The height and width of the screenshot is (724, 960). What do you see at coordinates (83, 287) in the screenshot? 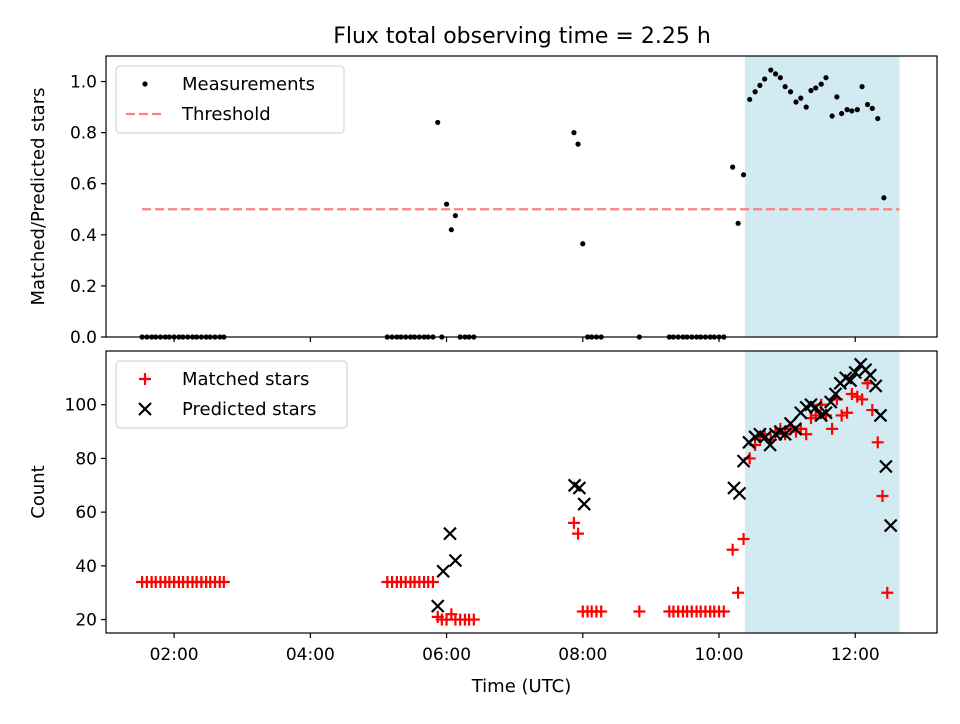
I see `y-tick-label: 0.2` at bounding box center [83, 287].